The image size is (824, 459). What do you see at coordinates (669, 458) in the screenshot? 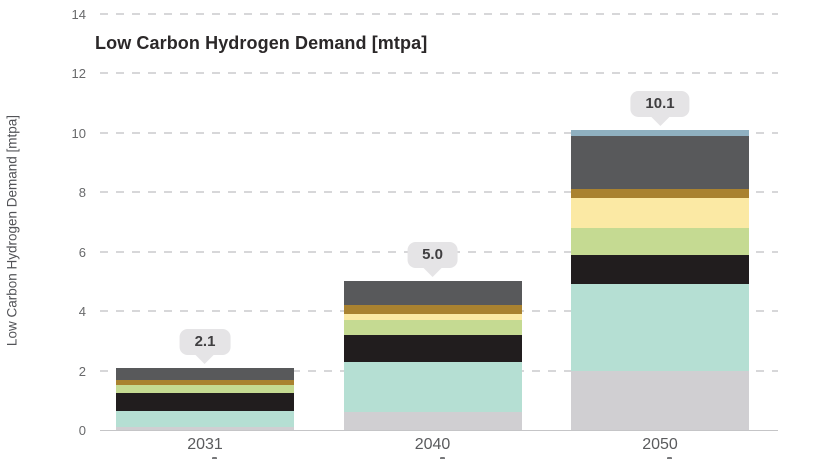
I see `clipped-text-fragment-2050` at bounding box center [669, 458].